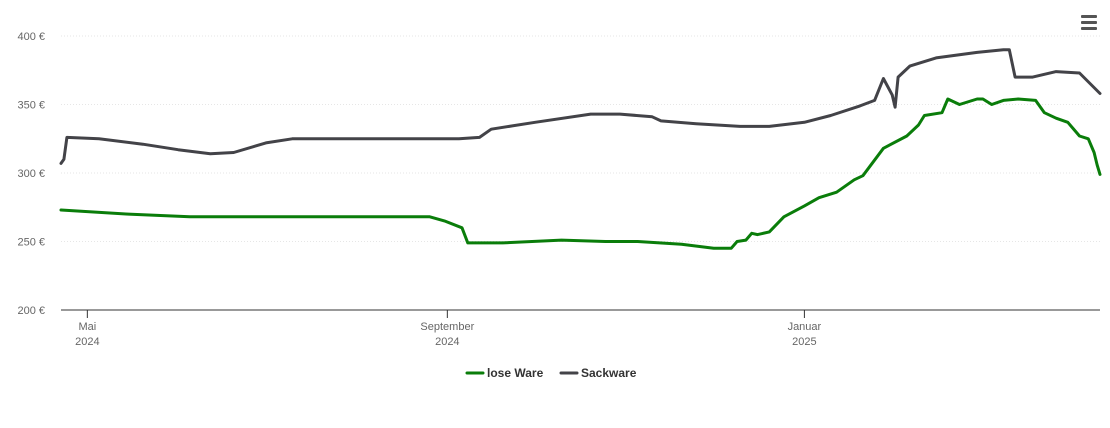 This screenshot has height=428, width=1110. I want to click on y-axis: 200 € 250 € 300 € 350 € 400 €, so click(31, 174).